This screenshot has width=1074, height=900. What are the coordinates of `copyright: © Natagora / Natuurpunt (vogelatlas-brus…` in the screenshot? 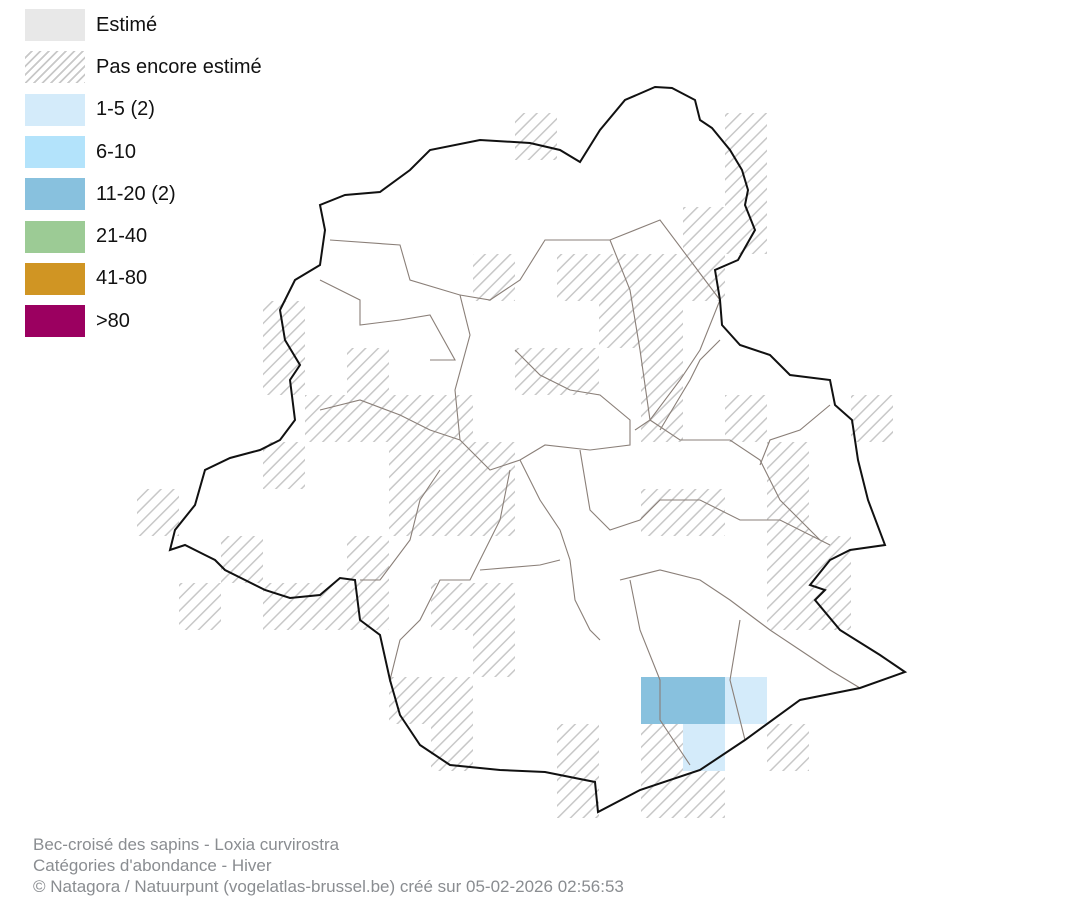 It's located at (328, 886).